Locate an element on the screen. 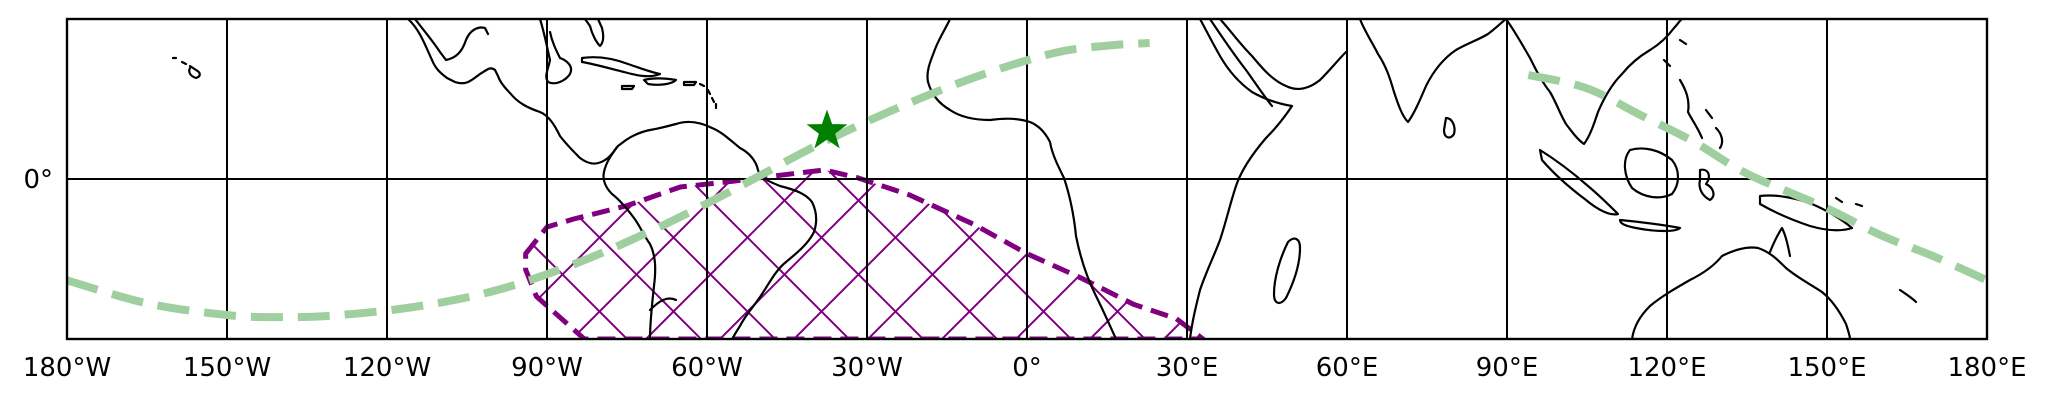  coastline-south-america is located at coordinates (710, 229).